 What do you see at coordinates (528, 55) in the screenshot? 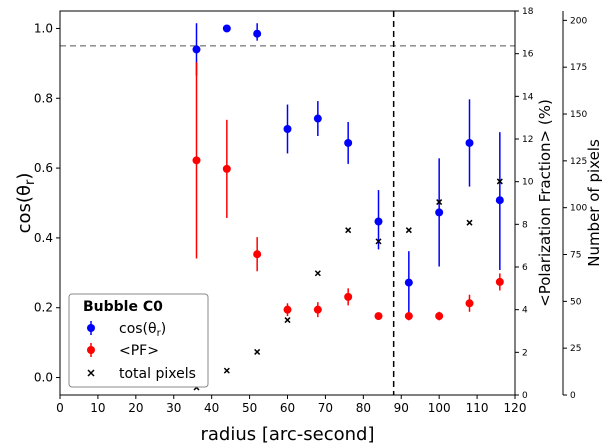
I see `y-right1-tick-label: 16` at bounding box center [528, 55].